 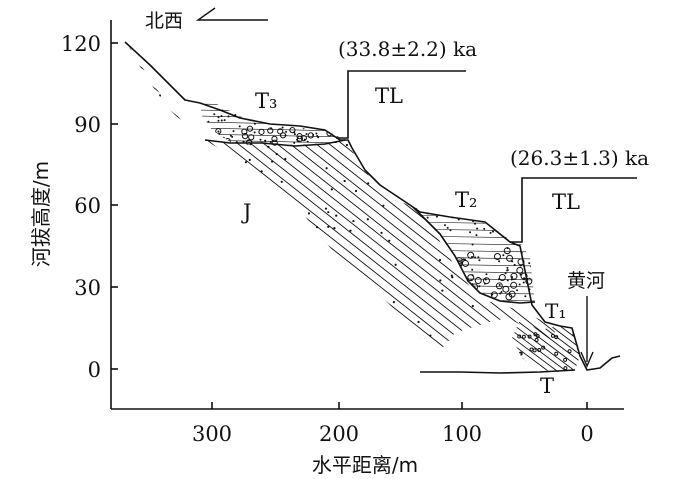 I want to click on sample-upper-age: (33.8±2.2) ka, so click(x=407, y=49).